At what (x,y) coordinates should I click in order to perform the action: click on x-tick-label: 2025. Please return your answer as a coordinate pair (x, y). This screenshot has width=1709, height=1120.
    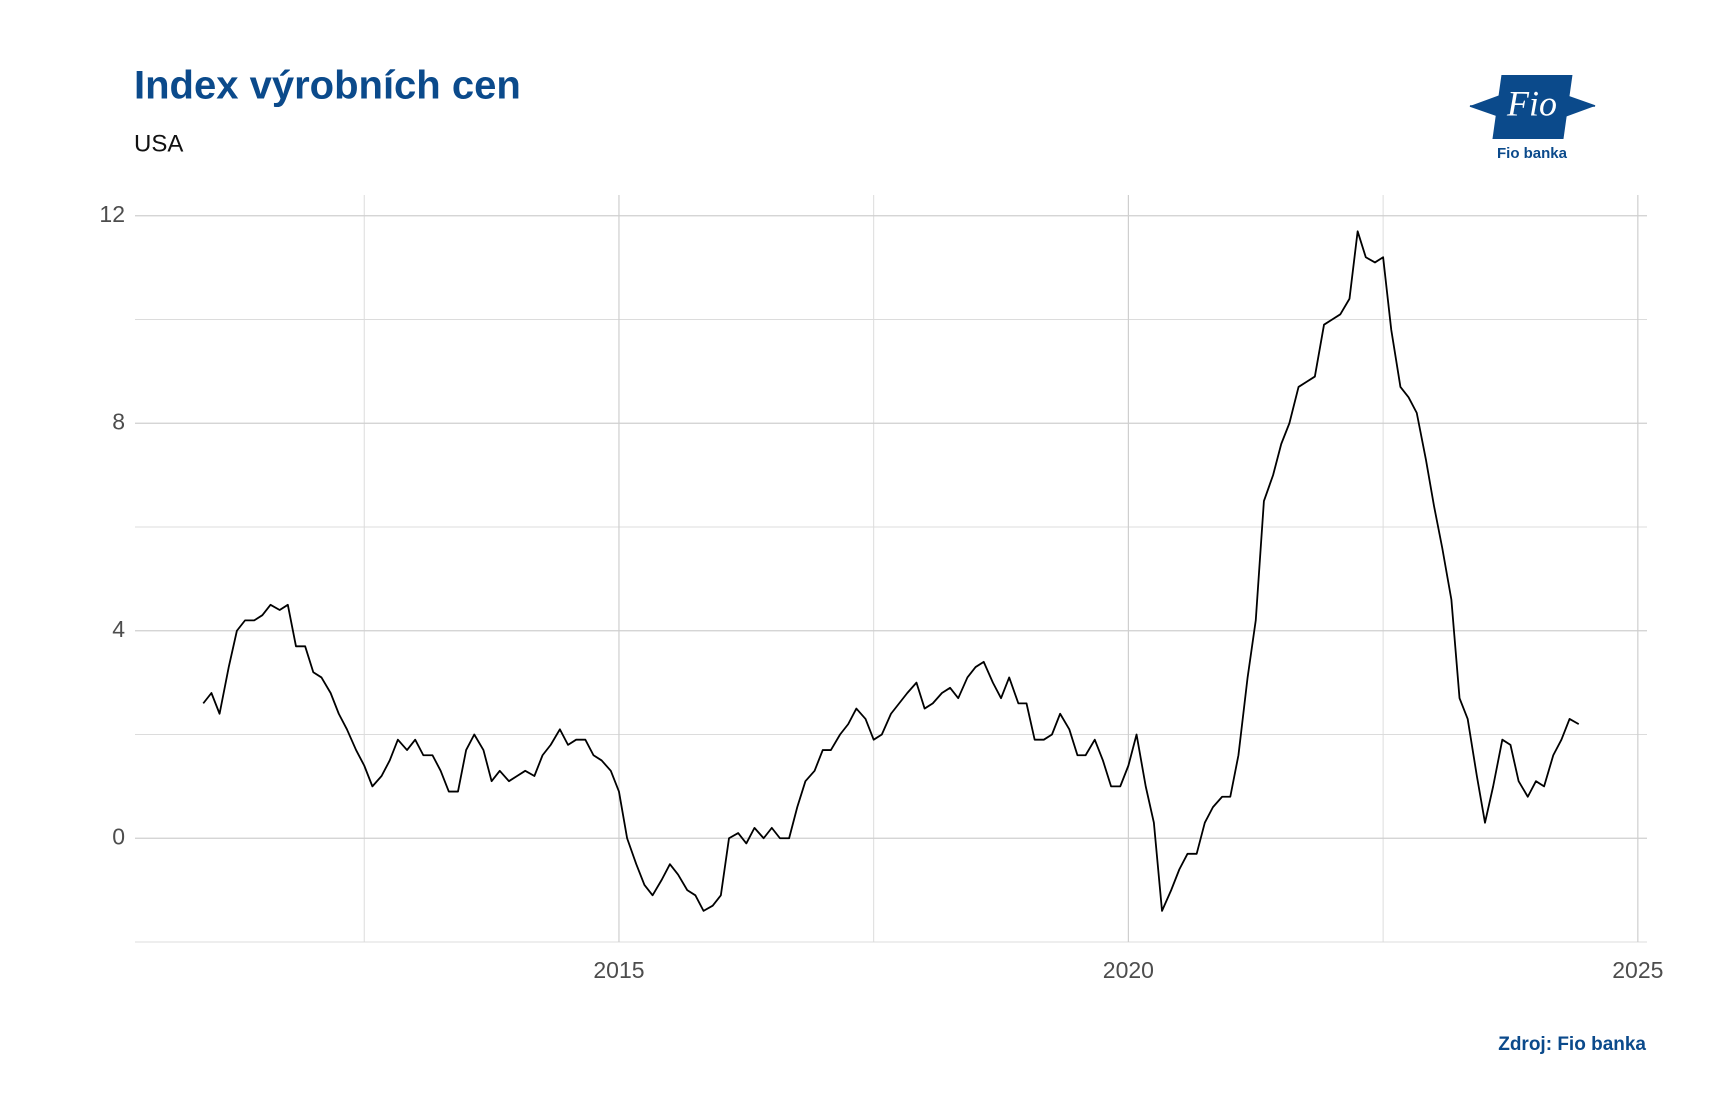
    Looking at the image, I should click on (1637, 970).